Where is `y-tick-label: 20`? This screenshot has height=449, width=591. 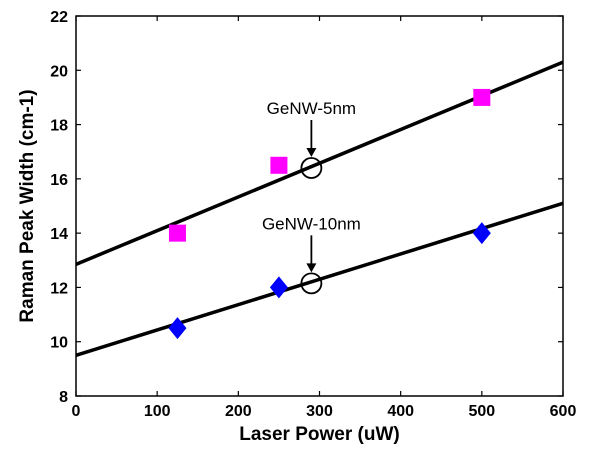
y-tick-label: 20 is located at coordinates (59, 71).